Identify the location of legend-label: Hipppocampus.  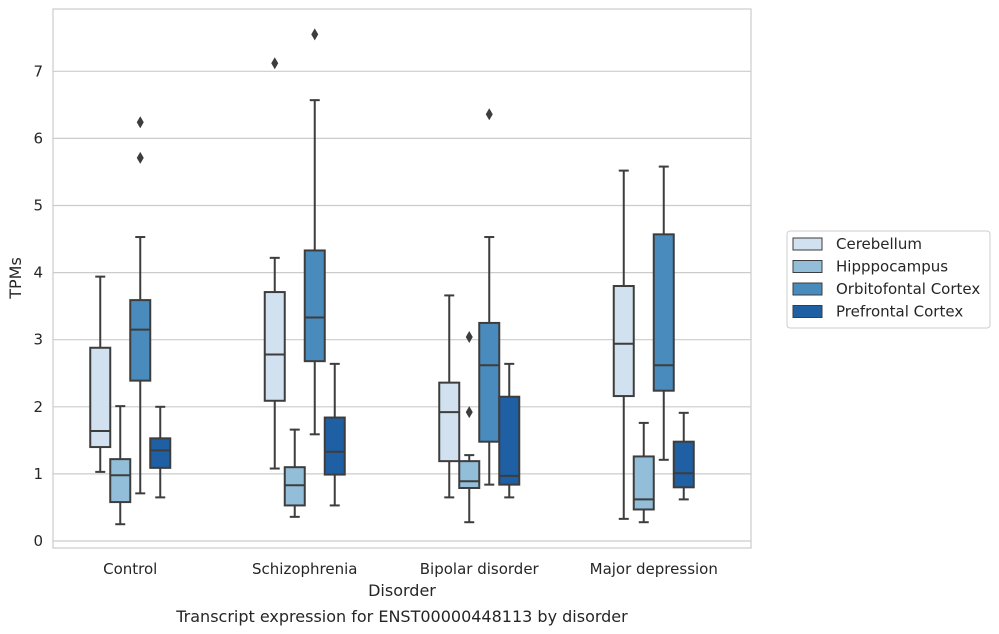
(892, 267).